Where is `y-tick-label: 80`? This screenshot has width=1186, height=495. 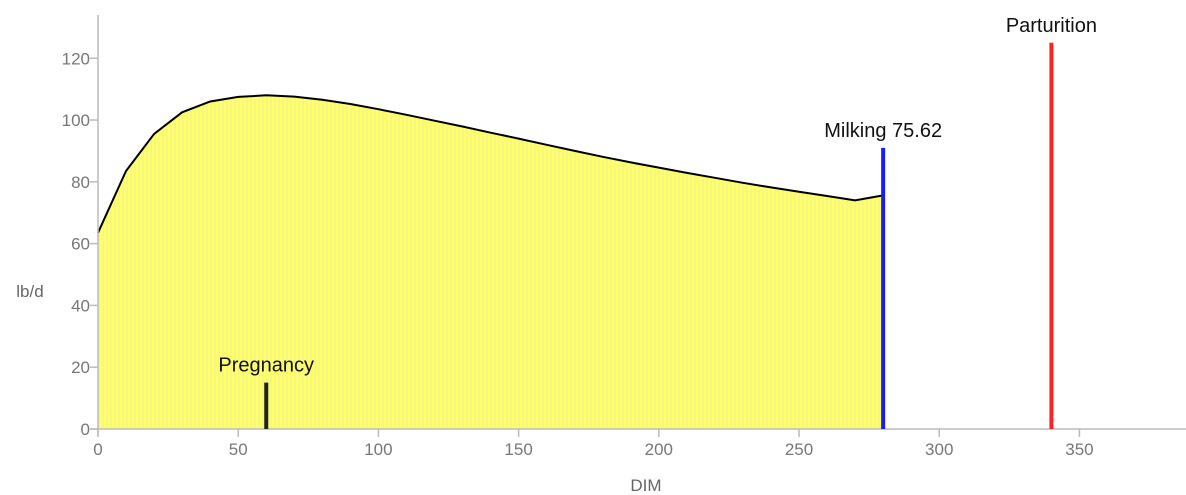 y-tick-label: 80 is located at coordinates (80, 182).